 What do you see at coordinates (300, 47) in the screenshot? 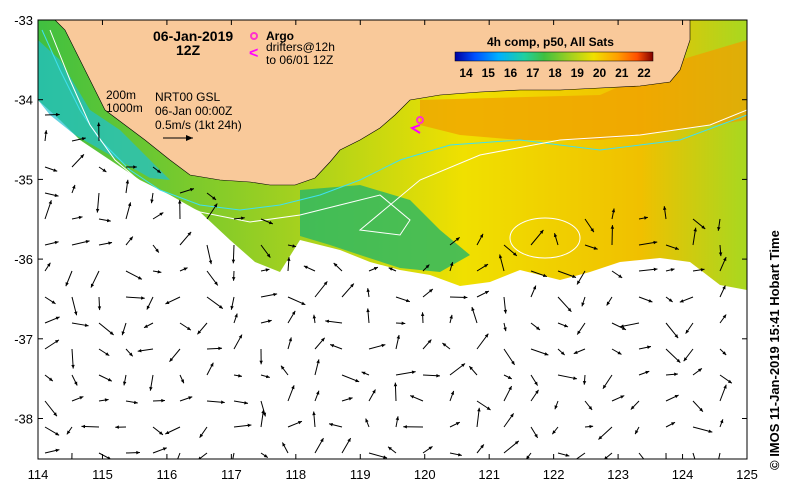
I see `drifter-legend-label: drifters@12h` at bounding box center [300, 47].